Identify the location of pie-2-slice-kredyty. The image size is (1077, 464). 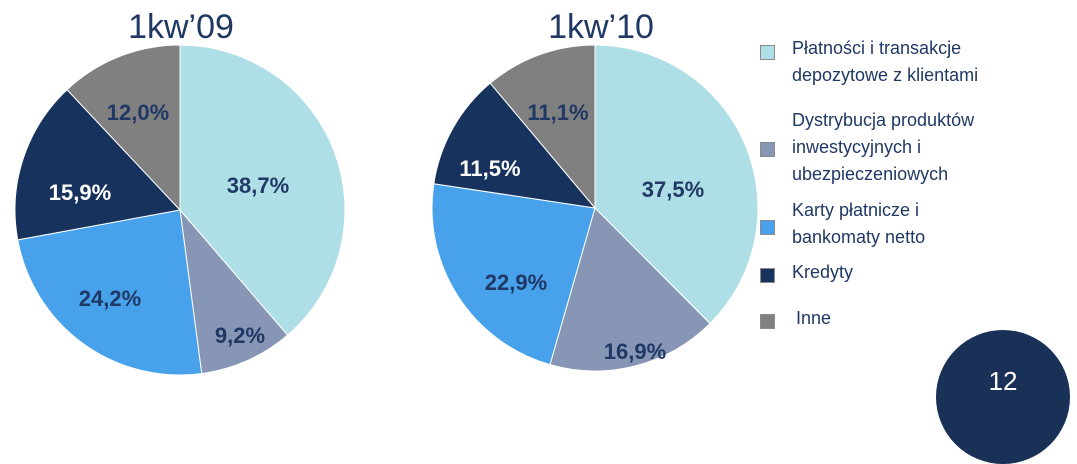
(515, 145).